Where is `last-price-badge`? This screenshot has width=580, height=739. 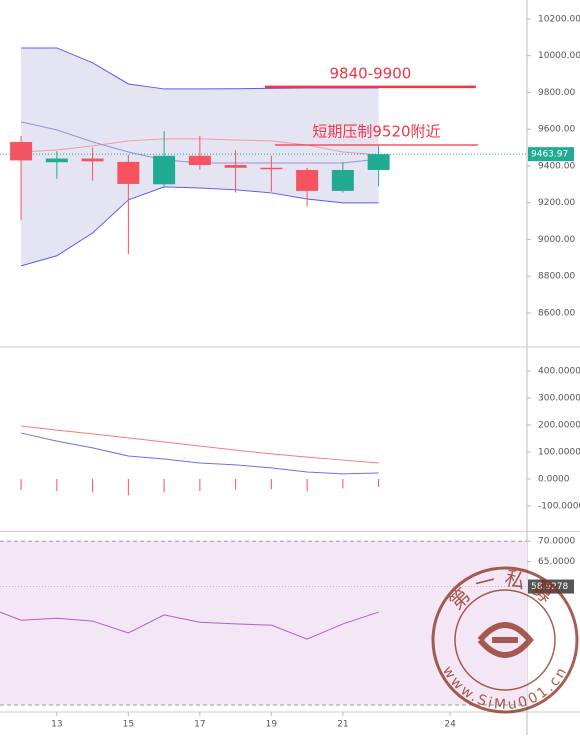 last-price-badge is located at coordinates (551, 154).